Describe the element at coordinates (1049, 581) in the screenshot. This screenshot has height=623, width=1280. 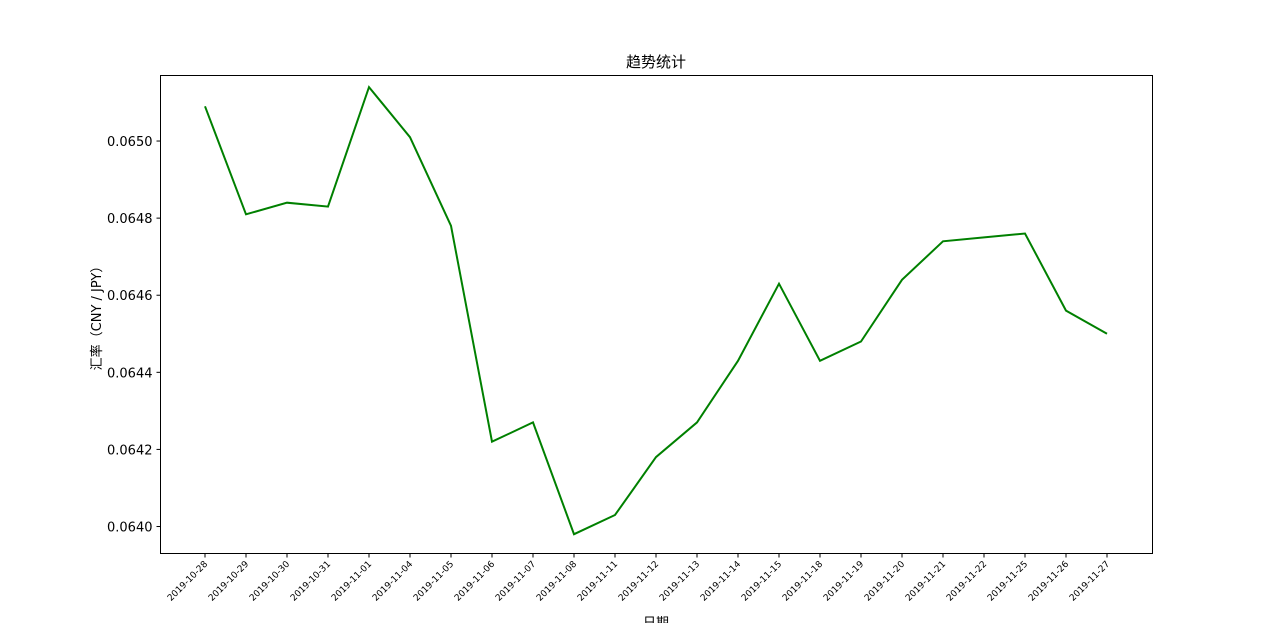
I see `x-tick-label: 2019-11-26` at that location.